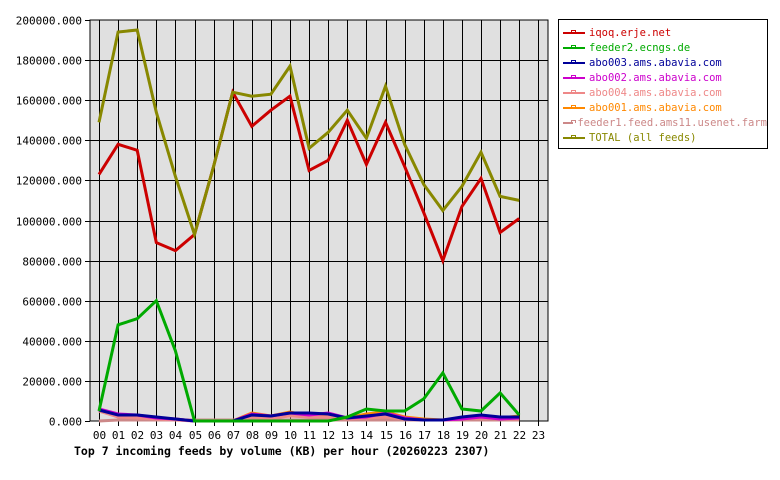 Image resolution: width=780 pixels, height=480 pixels. I want to click on x-tick-label: 20, so click(481, 435).